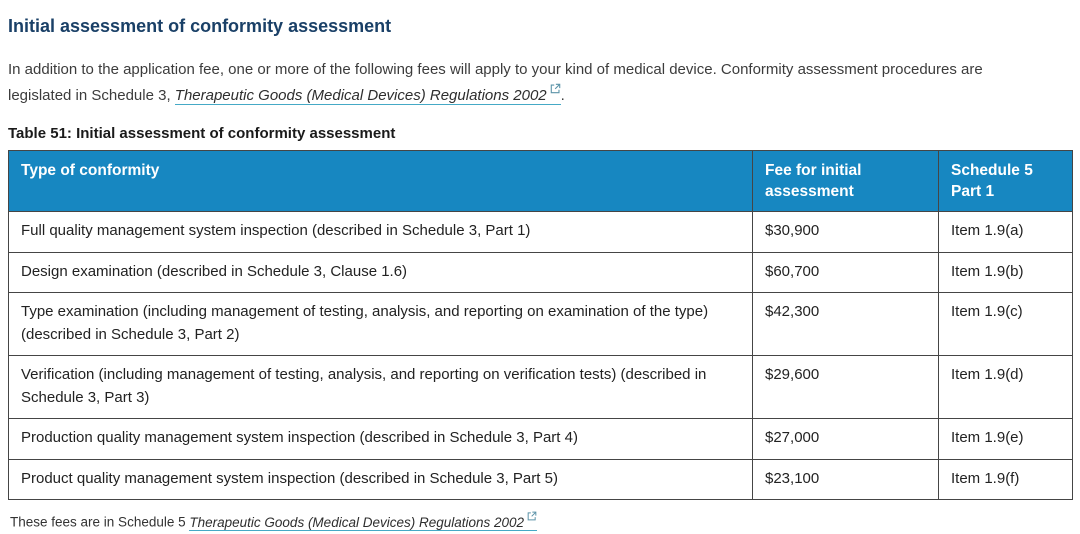  Describe the element at coordinates (845, 232) in the screenshot. I see `fee-cell: $30,900` at that location.